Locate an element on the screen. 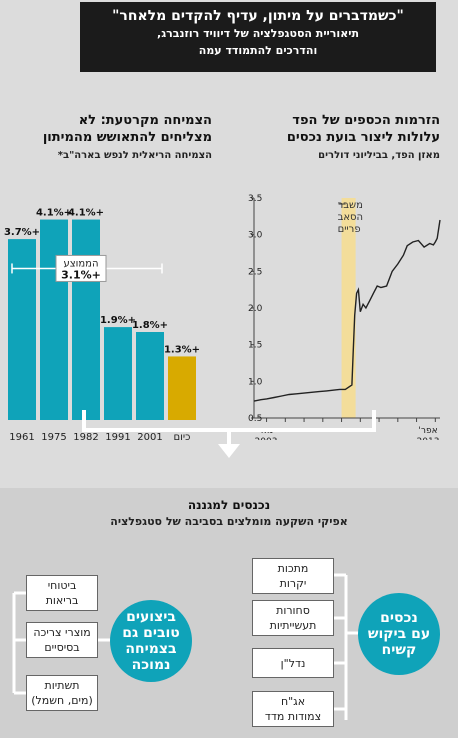 Image resolution: width=458 pixels, height=738 pixels. asset-box-industrial-commodities: סחורות תעשייתיות is located at coordinates (293, 618).